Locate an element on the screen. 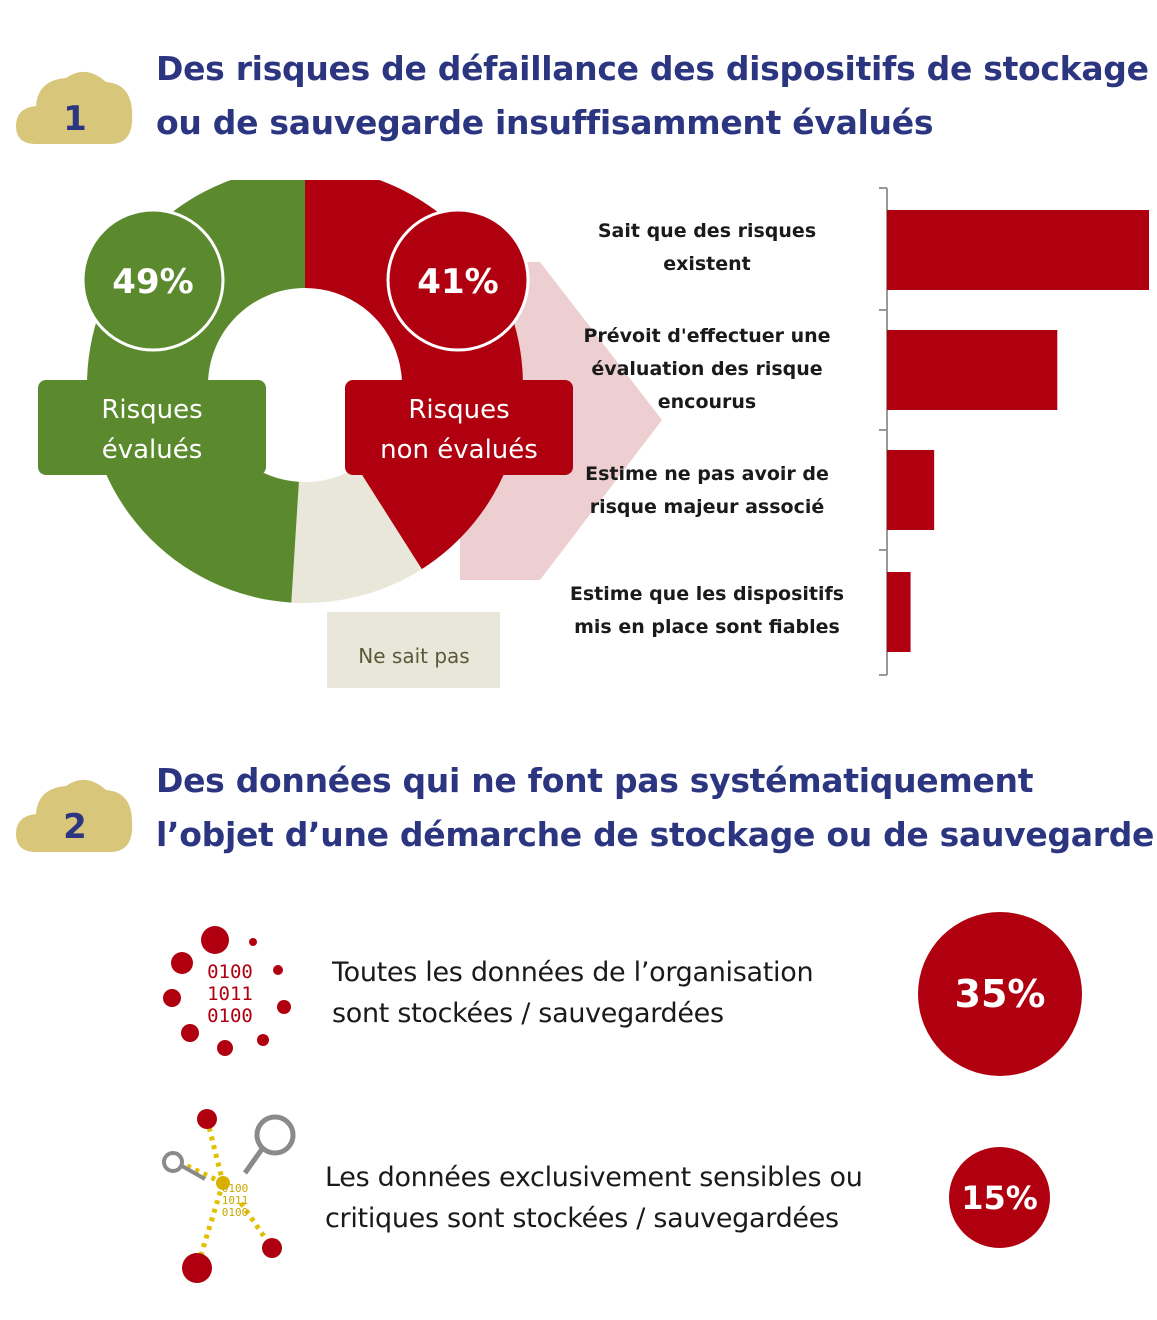  label-box-non-evaluated is located at coordinates (459, 427).